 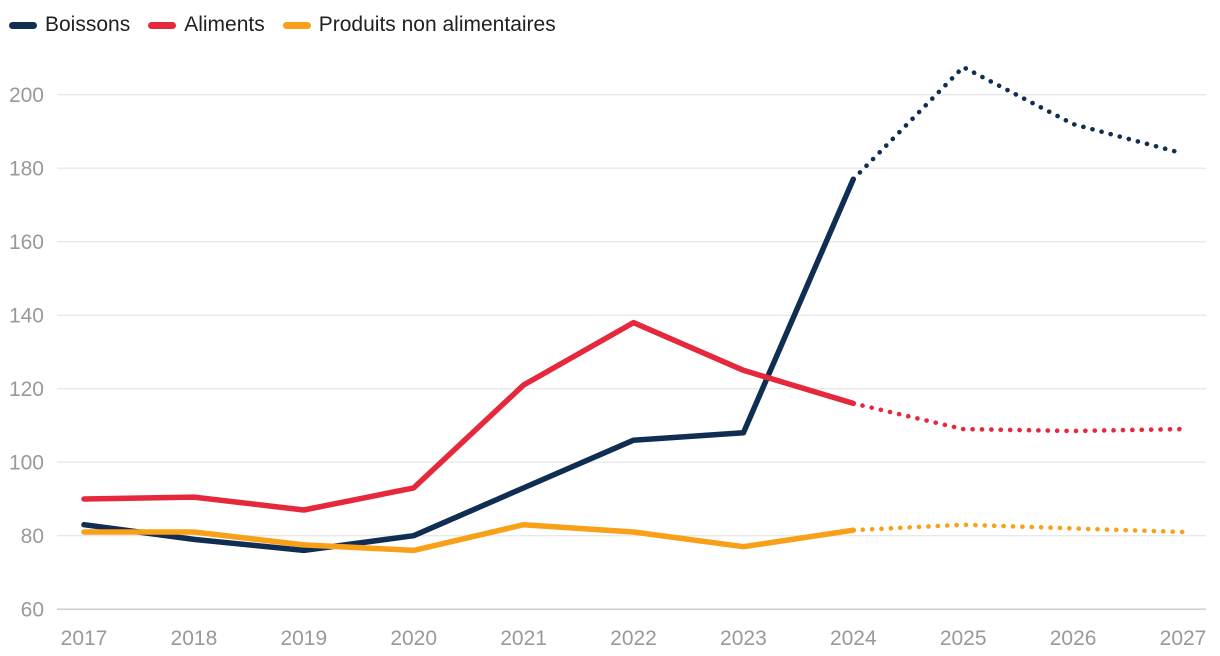 I want to click on x-axis-tick-label: 2024, so click(x=853, y=638).